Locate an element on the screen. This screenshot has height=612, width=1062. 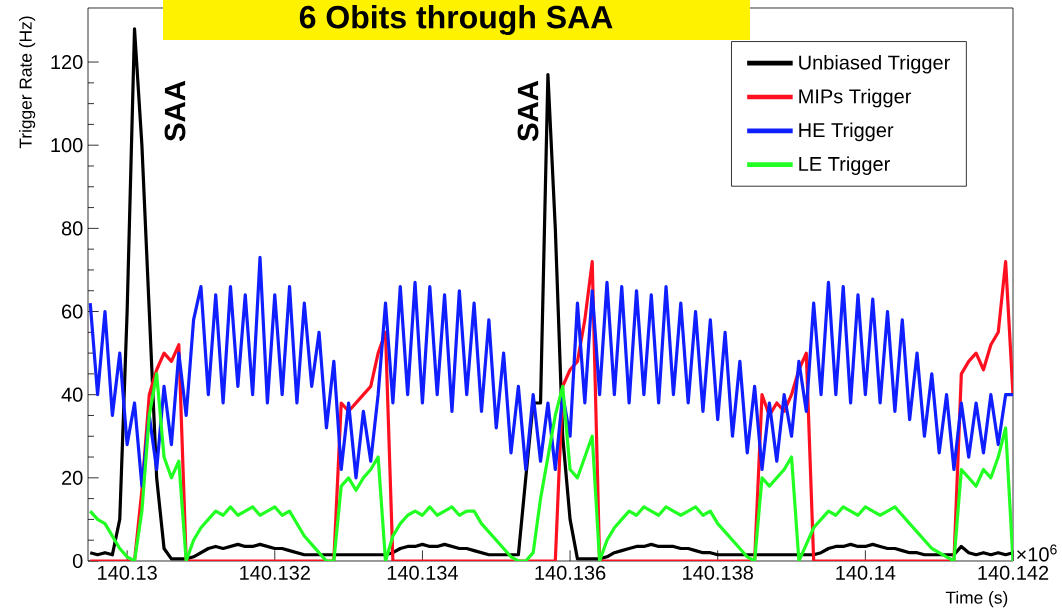
y-tick-label: 20 is located at coordinates (72, 478).